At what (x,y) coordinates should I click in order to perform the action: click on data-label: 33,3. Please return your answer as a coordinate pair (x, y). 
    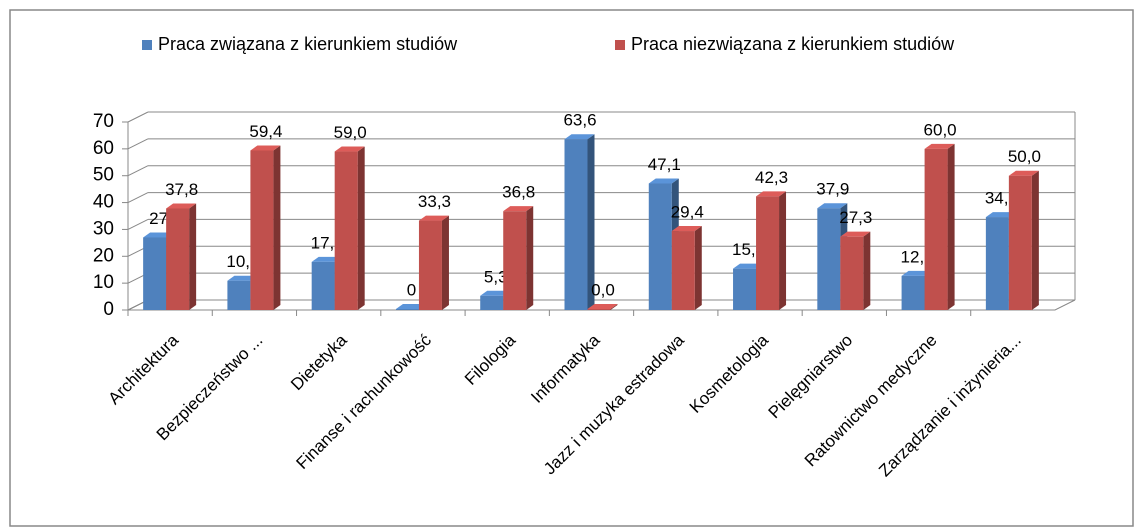
    Looking at the image, I should click on (434, 201).